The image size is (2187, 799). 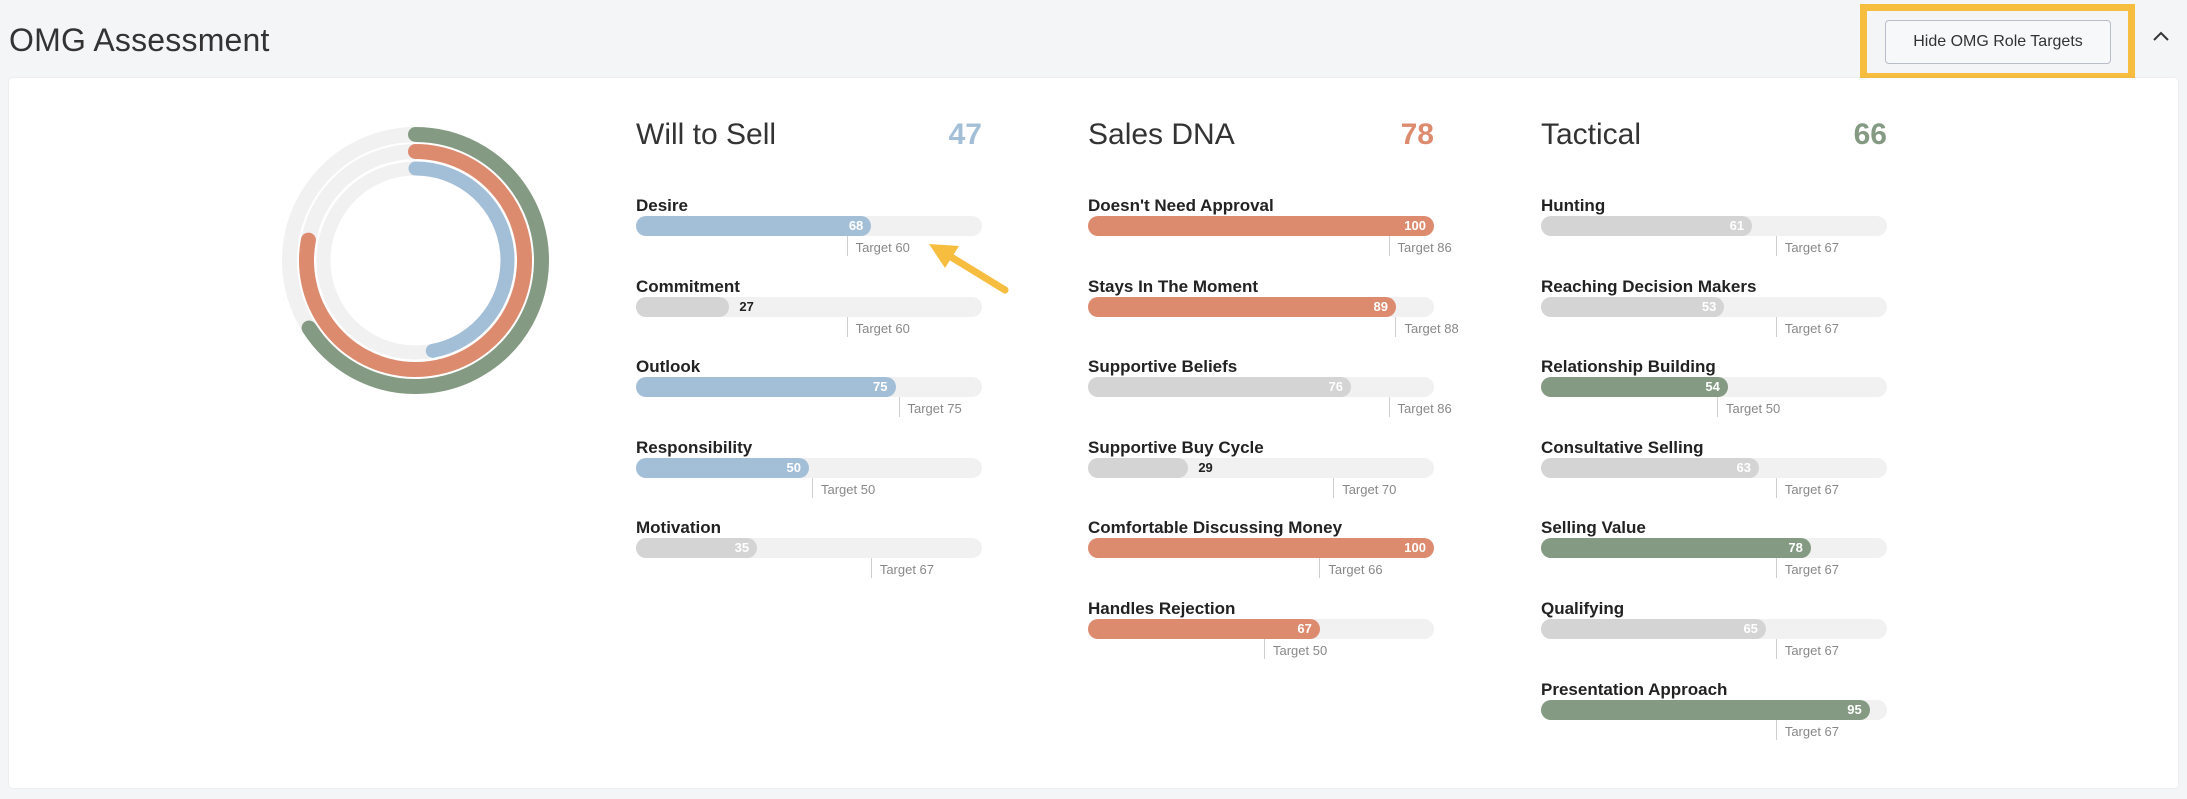 I want to click on metric-row: Consultative Selling 63 Target 67, so click(x=1714, y=478).